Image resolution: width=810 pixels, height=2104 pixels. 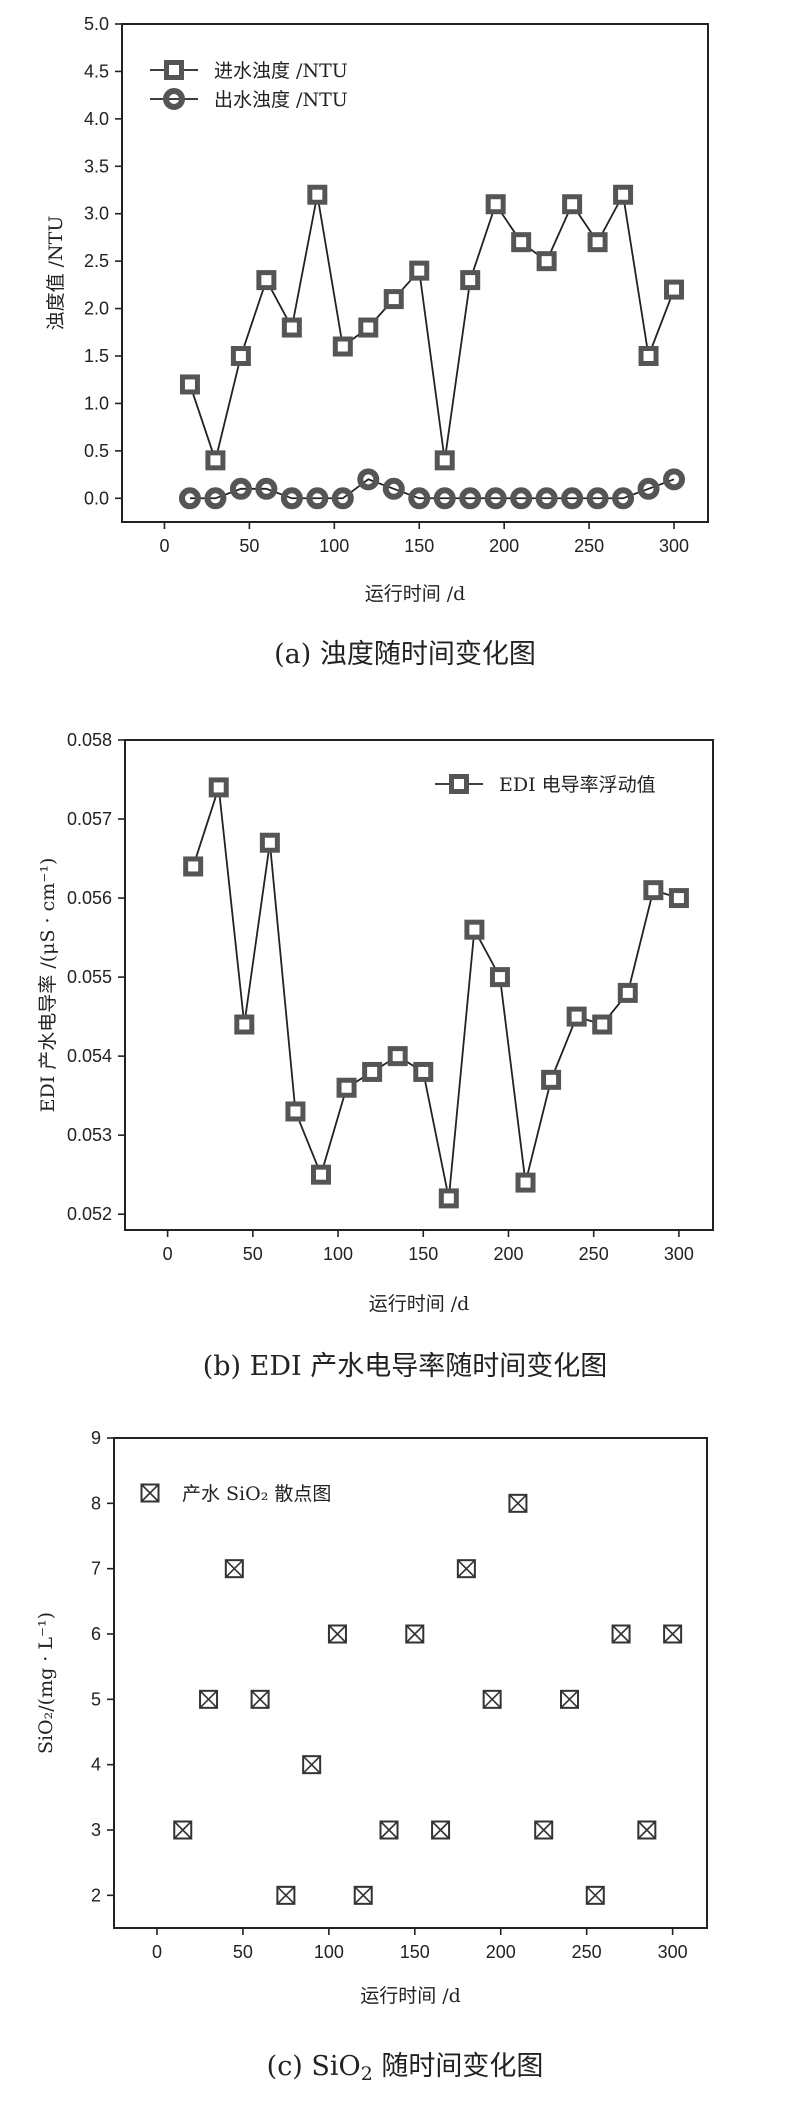 I want to click on y-tick-label-0: 2, so click(x=96, y=1895).